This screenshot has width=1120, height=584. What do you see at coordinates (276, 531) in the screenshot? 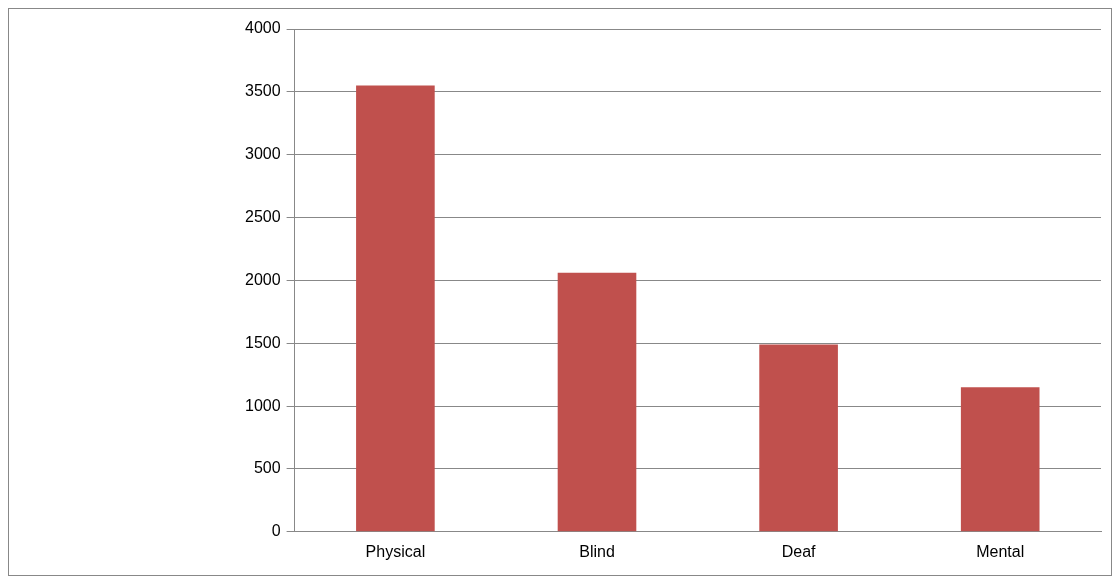
I see `y-tick-label: 0` at bounding box center [276, 531].